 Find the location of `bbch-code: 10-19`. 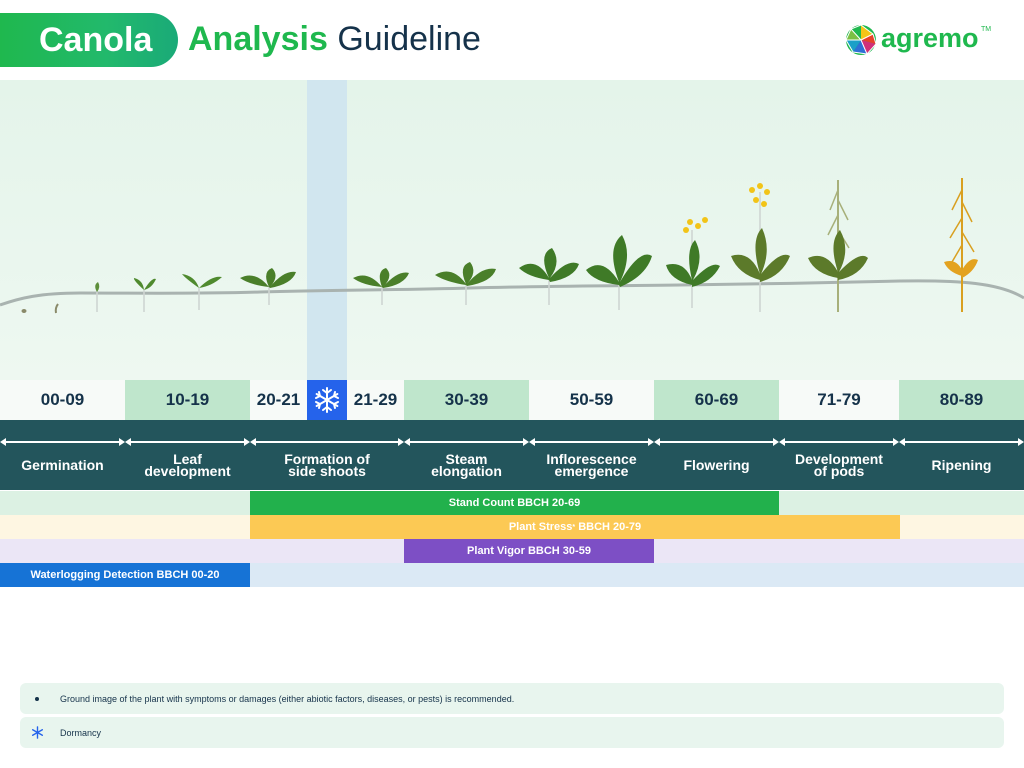

bbch-code: 10-19 is located at coordinates (187, 400).